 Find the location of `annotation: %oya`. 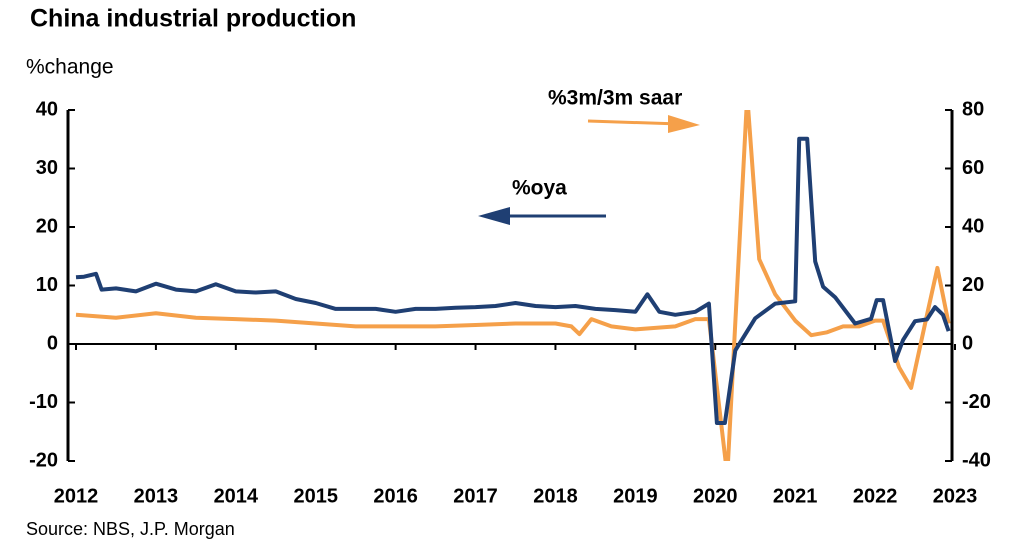

annotation: %oya is located at coordinates (539, 188).